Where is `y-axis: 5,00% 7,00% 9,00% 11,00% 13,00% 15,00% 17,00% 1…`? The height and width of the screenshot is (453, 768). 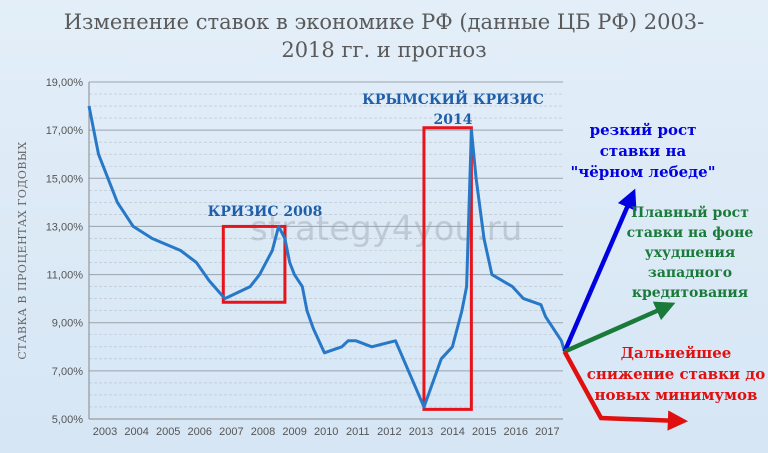
y-axis: 5,00% 7,00% 9,00% 11,00% 13,00% 15,00% 17,00% 1… is located at coordinates (65, 251).